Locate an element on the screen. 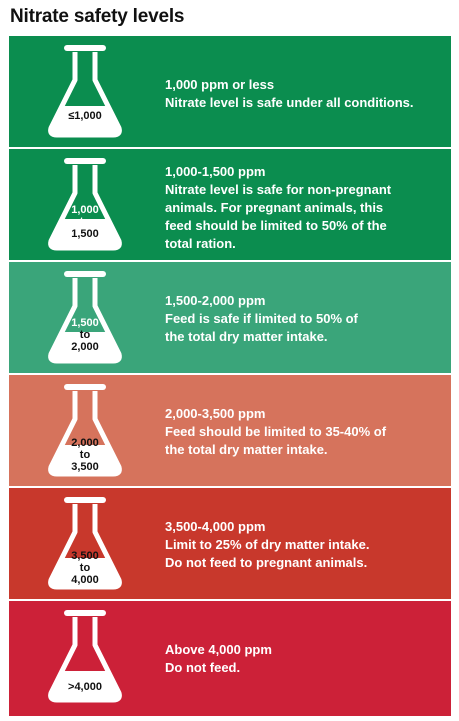 This screenshot has width=459, height=721. level-range-heading: 1,000-1,500 ppm is located at coordinates (215, 171).